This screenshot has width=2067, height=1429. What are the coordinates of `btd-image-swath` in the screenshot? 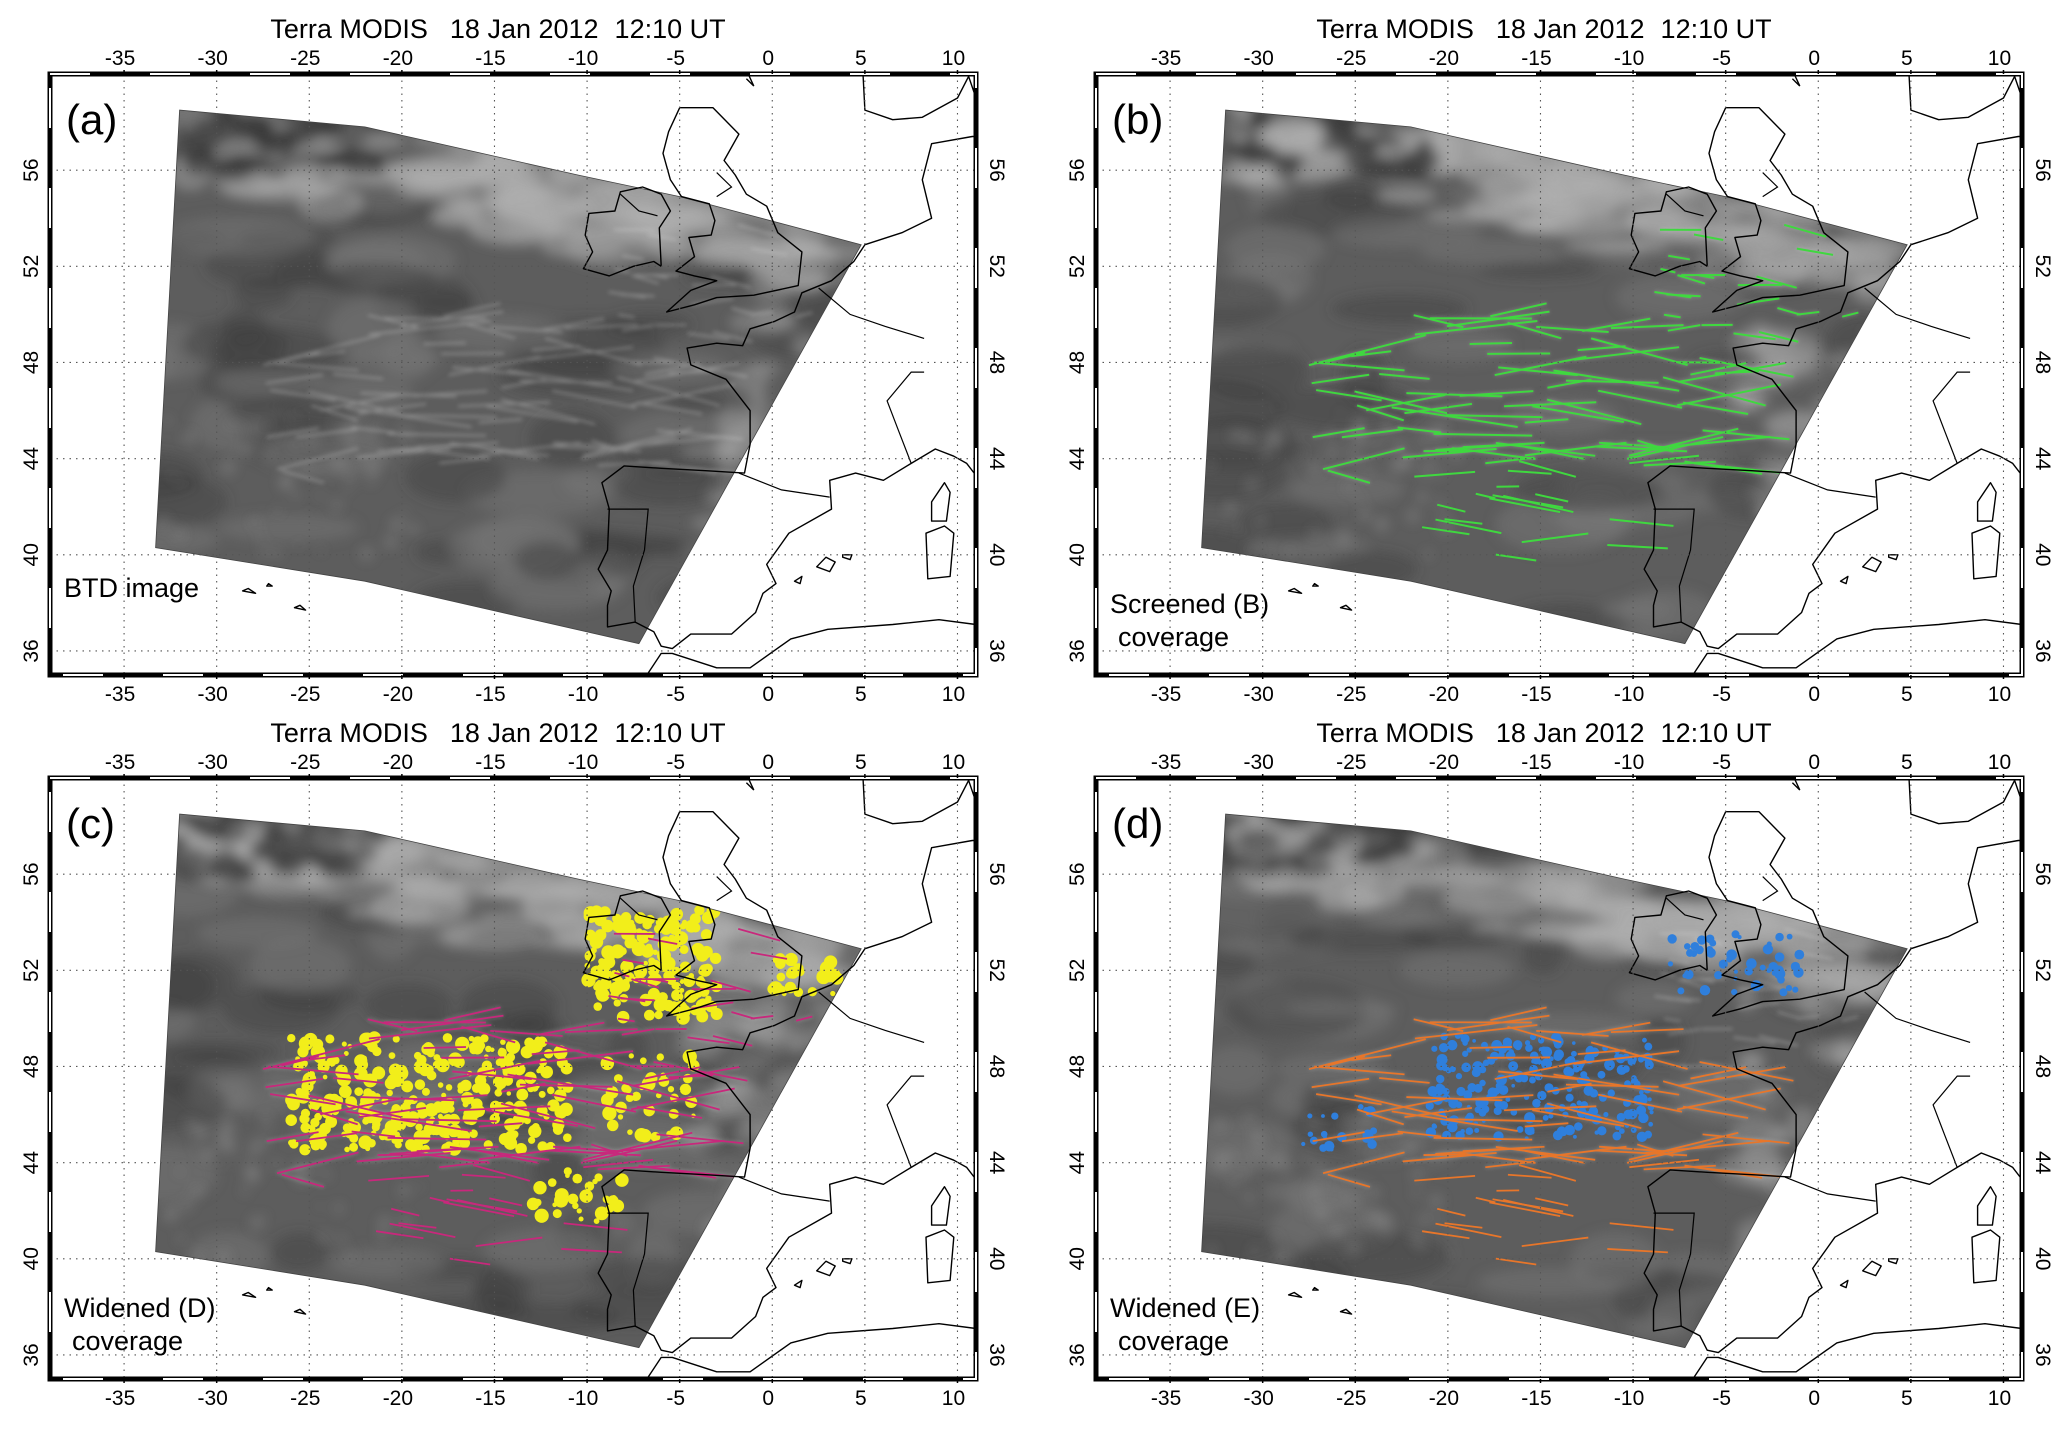 It's located at (1554, 377).